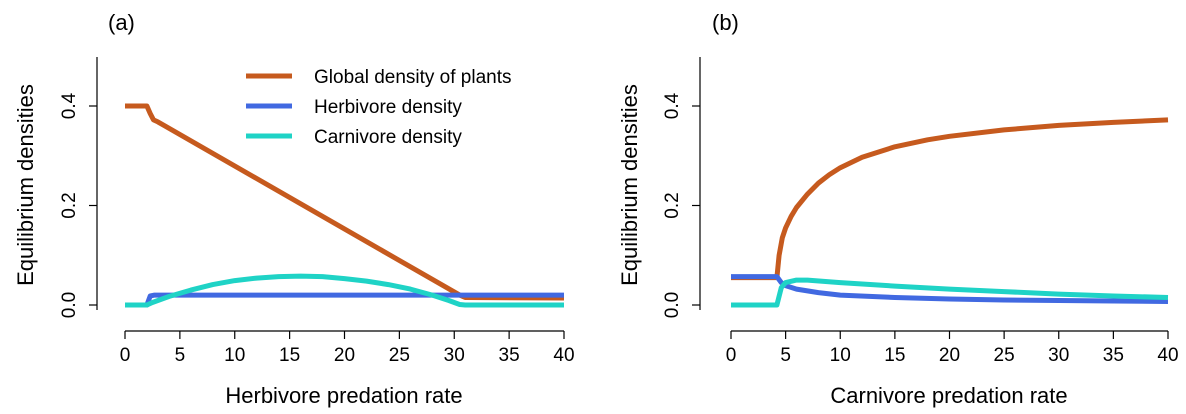 This screenshot has height=414, width=1186. Describe the element at coordinates (343, 395) in the screenshot. I see `x-axis-title: Herbivore predation rate` at that location.